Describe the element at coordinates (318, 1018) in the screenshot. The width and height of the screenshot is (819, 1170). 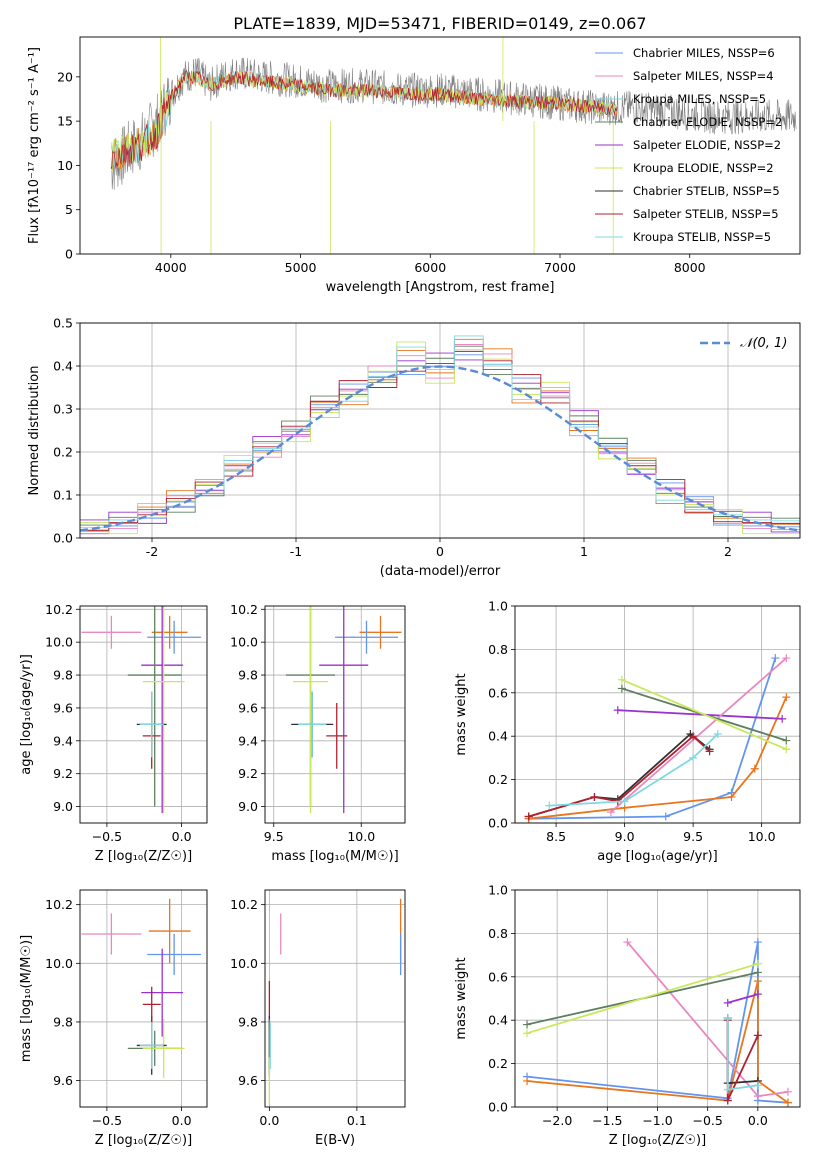
I see `panel-mass_vs_ebv: 0.0 0.1 9.6 9.8 10.0 10.2 E(B-V)` at that location.